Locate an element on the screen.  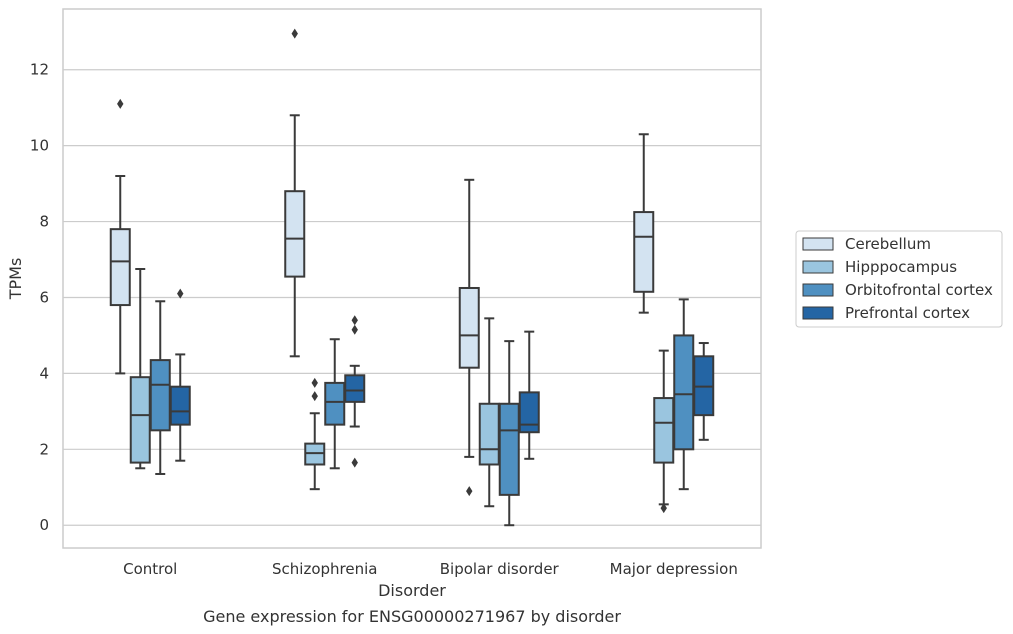
y-tick-label: 4 is located at coordinates (44, 373).